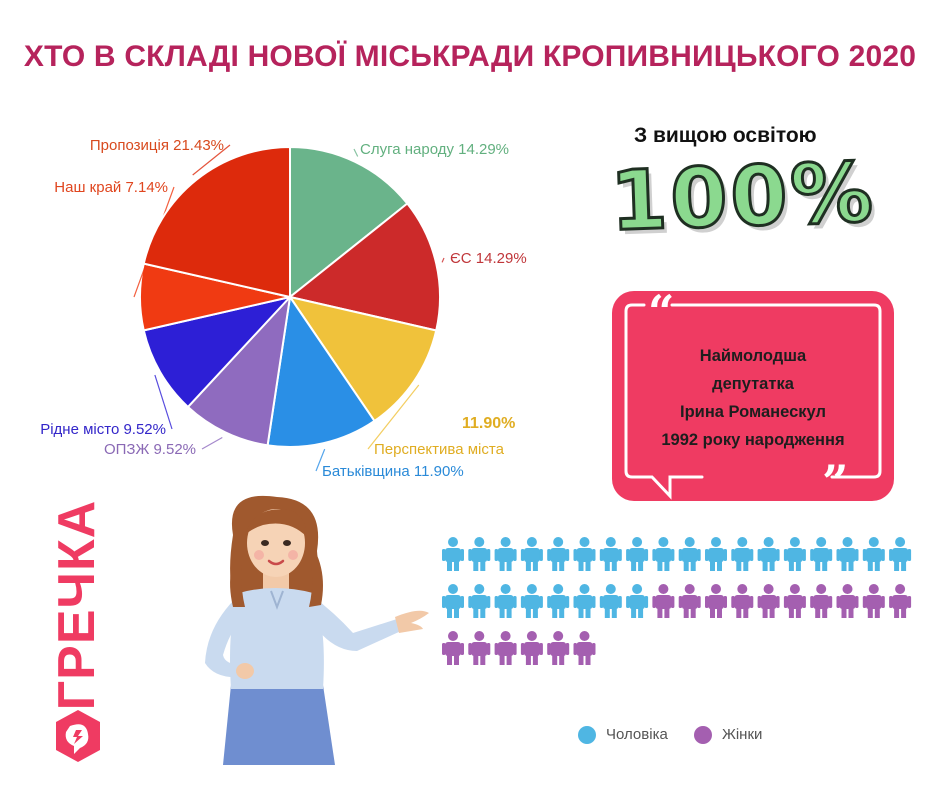 The width and height of the screenshot is (940, 788). I want to click on pie-value-label: 11.90%, so click(488, 423).